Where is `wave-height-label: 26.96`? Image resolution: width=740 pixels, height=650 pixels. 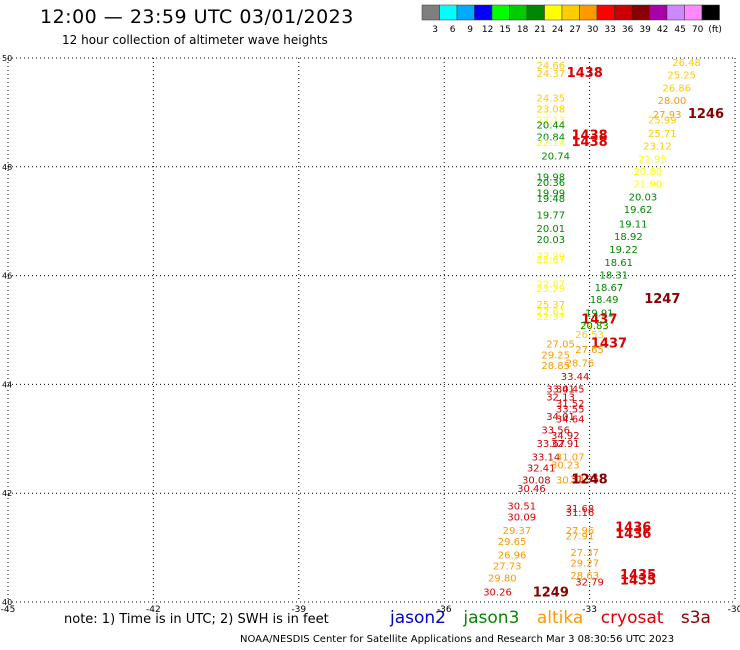 wave-height-label: 26.96 is located at coordinates (512, 555).